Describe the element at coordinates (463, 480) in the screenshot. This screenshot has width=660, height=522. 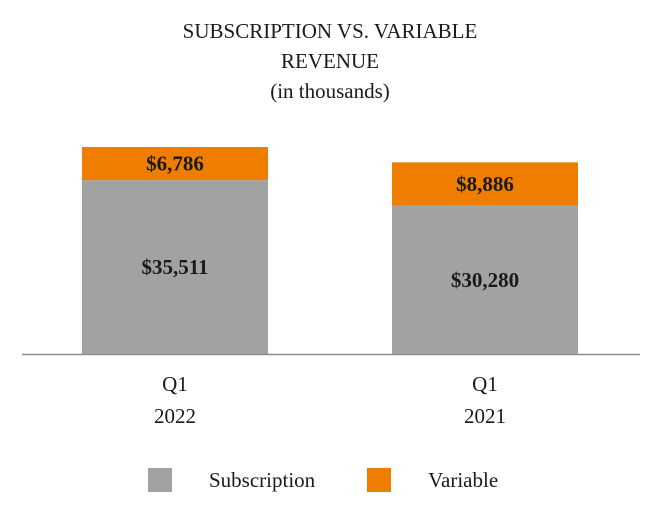
I see `legend-label-variable: Variable` at that location.